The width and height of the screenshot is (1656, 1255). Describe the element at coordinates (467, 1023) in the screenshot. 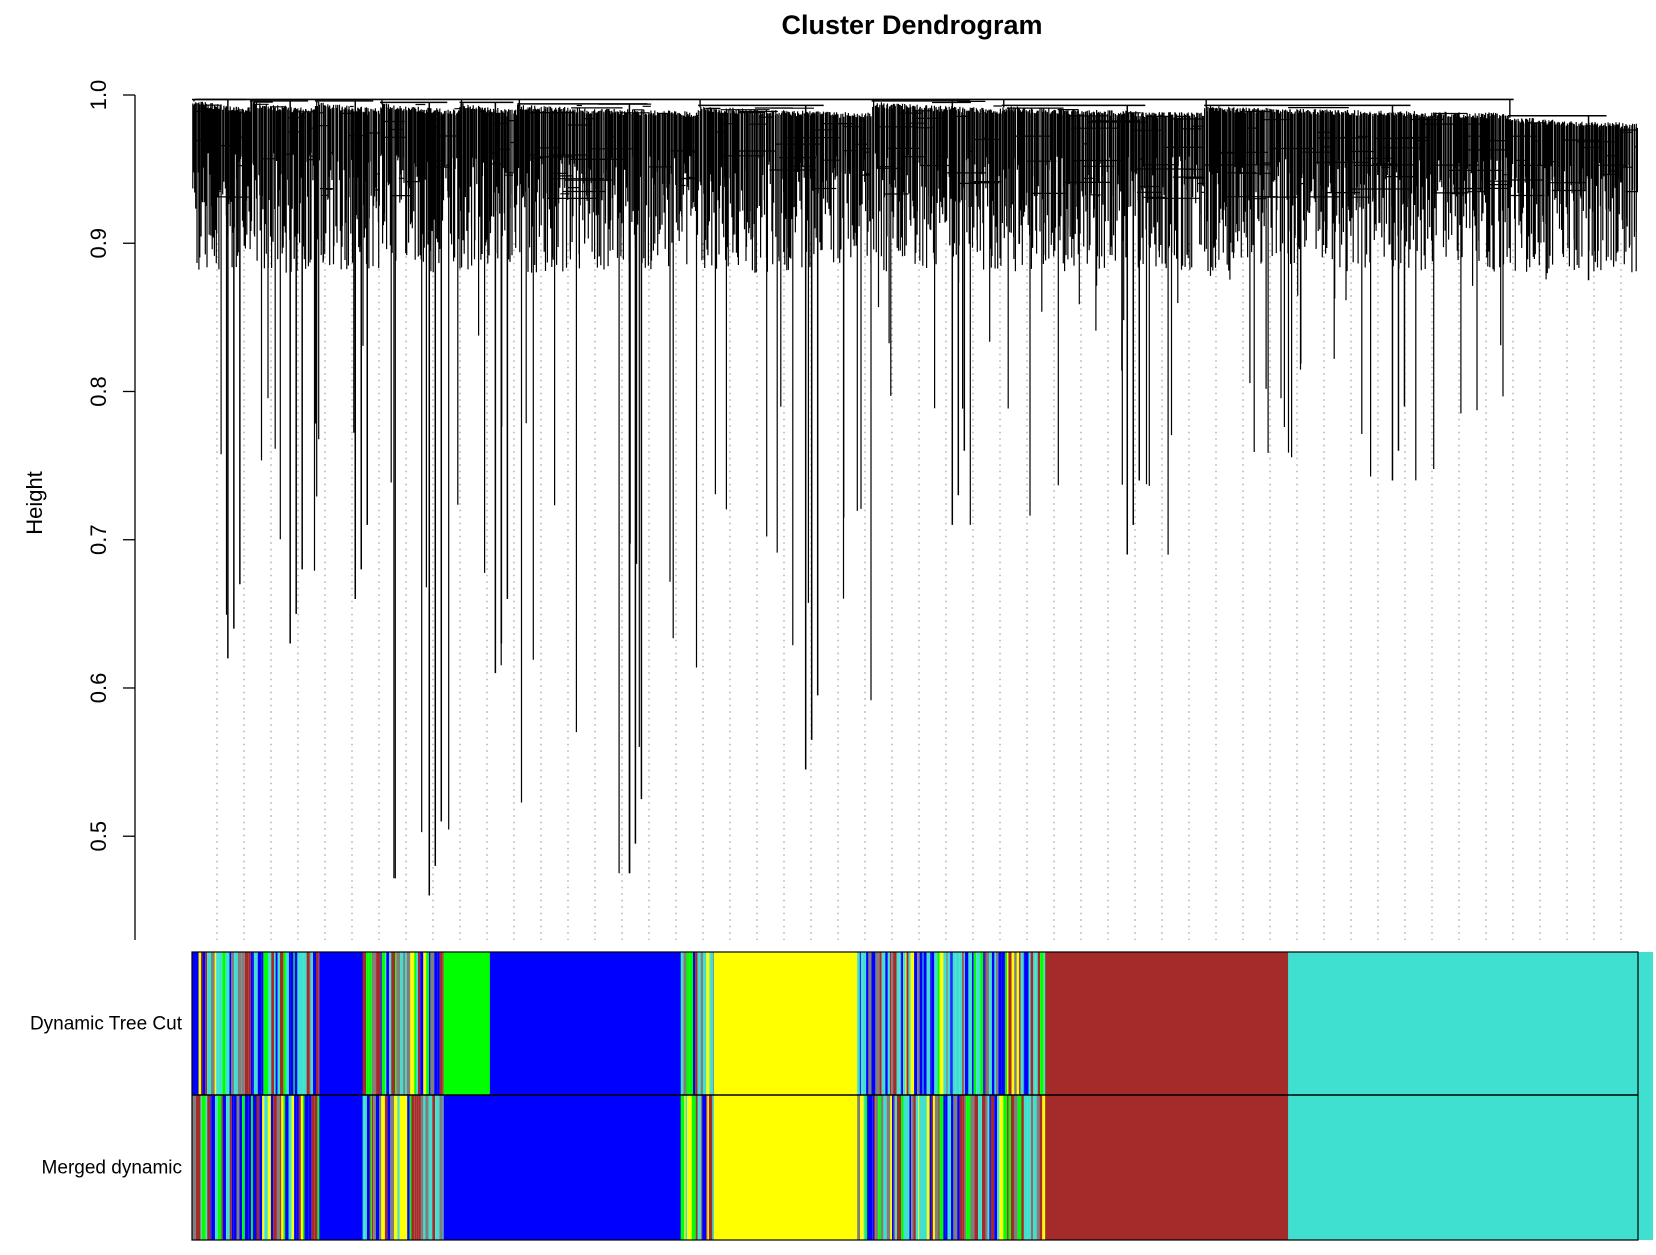

I see `module-segment-green` at that location.